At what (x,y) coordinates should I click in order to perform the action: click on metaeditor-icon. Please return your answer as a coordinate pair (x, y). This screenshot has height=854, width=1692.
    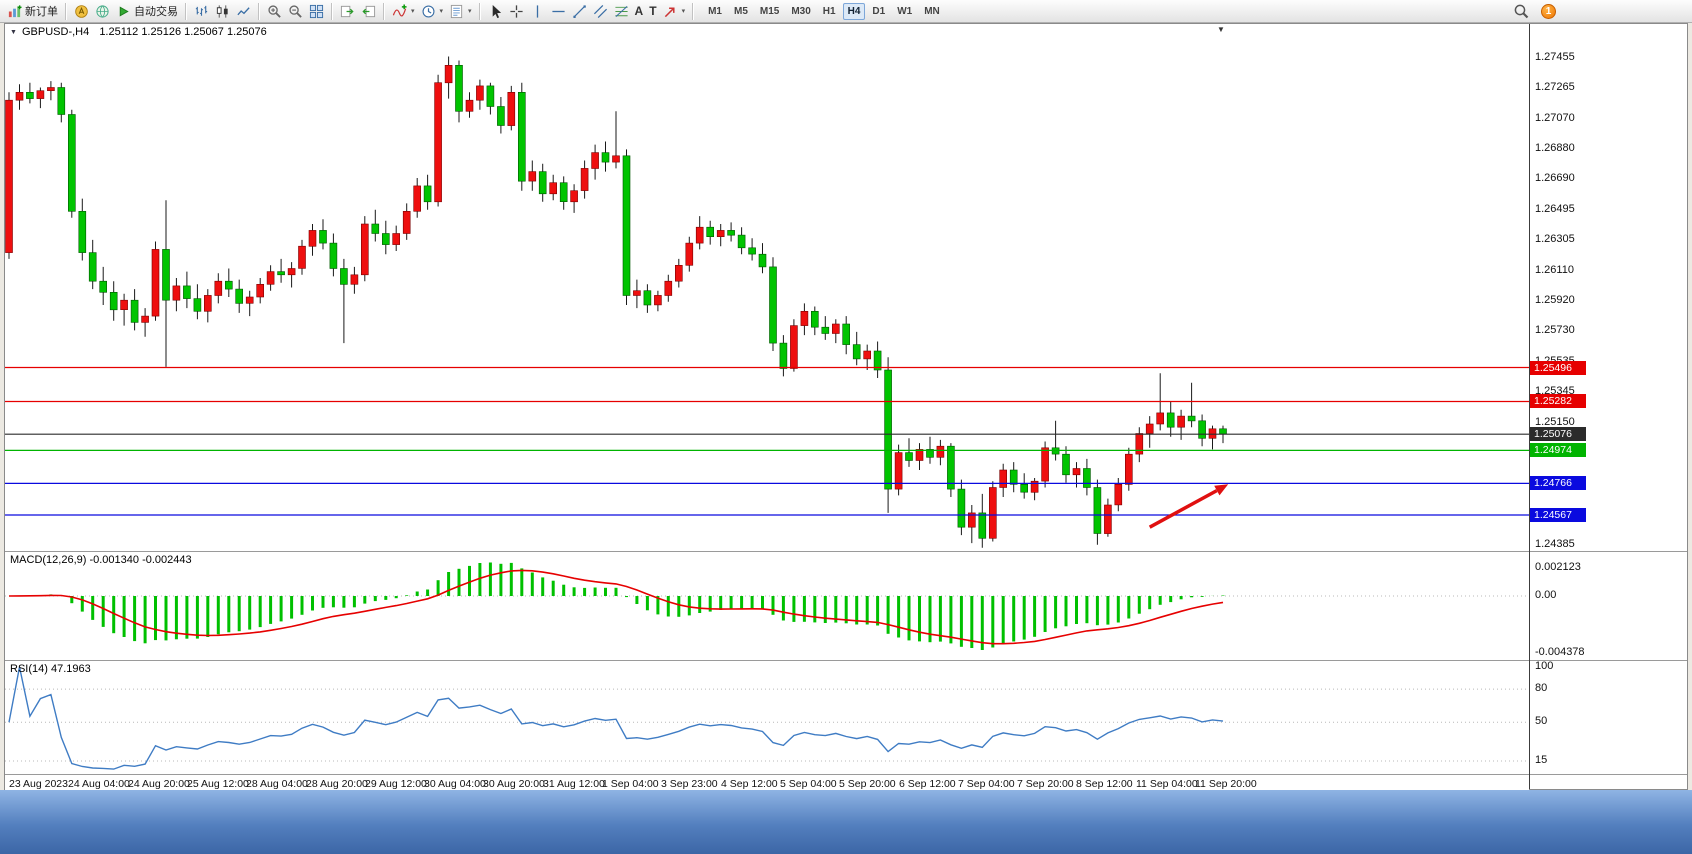
    Looking at the image, I should click on (81, 11).